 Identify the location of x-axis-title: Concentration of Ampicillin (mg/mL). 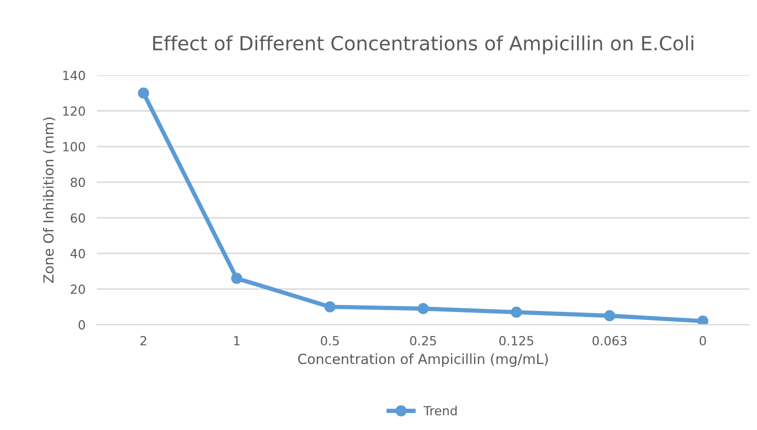
(423, 360).